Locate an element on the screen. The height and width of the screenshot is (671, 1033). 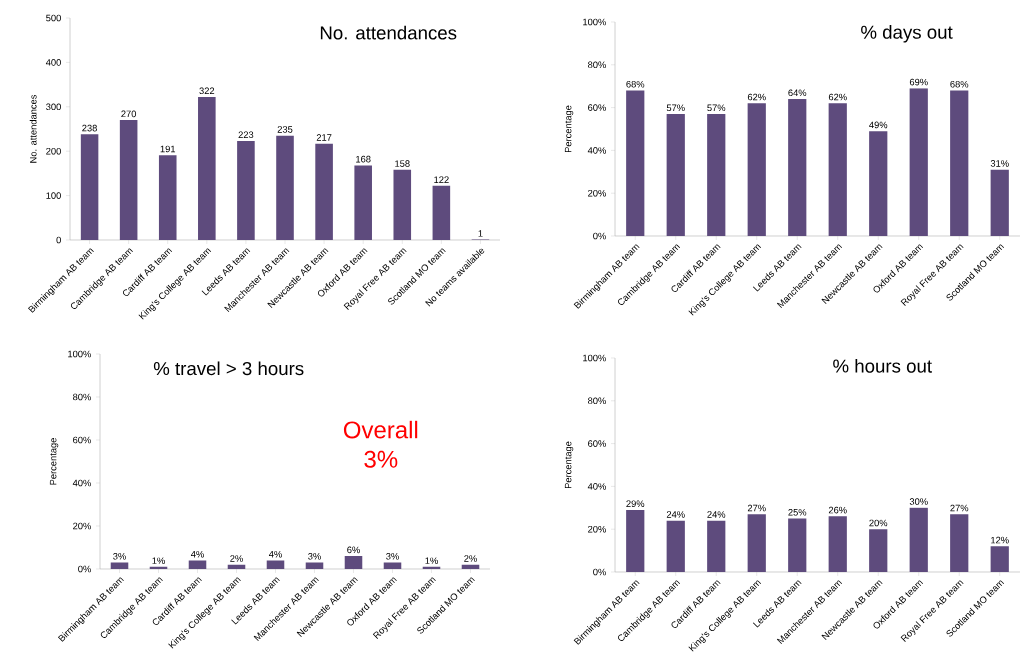
data-label: 26% is located at coordinates (837, 510).